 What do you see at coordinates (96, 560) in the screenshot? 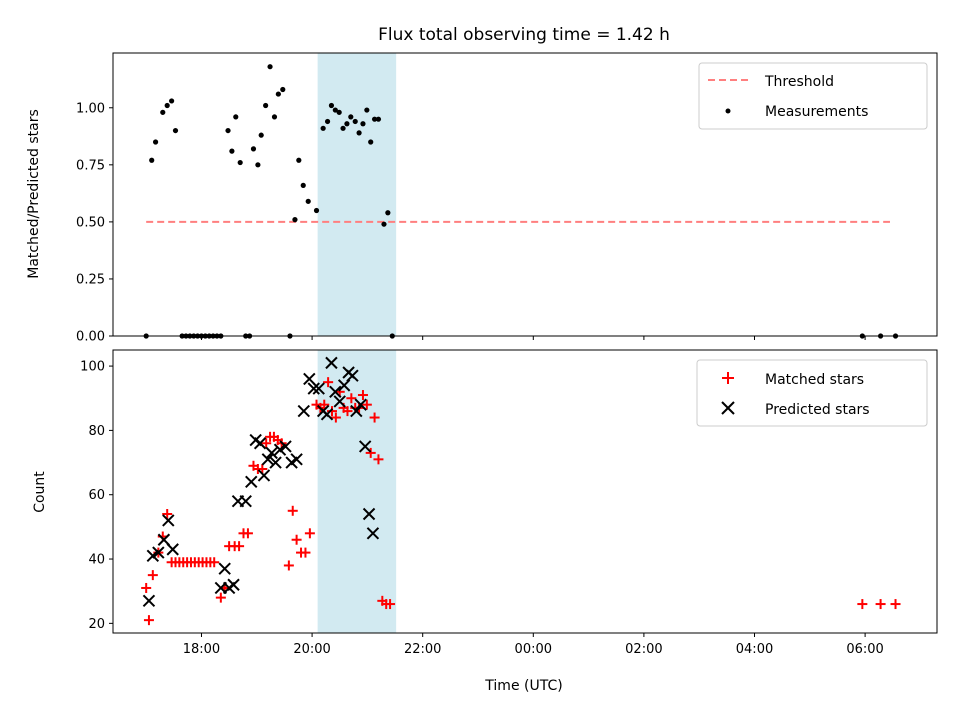
I see `bottom-y-tick-label: 40` at bounding box center [96, 560].